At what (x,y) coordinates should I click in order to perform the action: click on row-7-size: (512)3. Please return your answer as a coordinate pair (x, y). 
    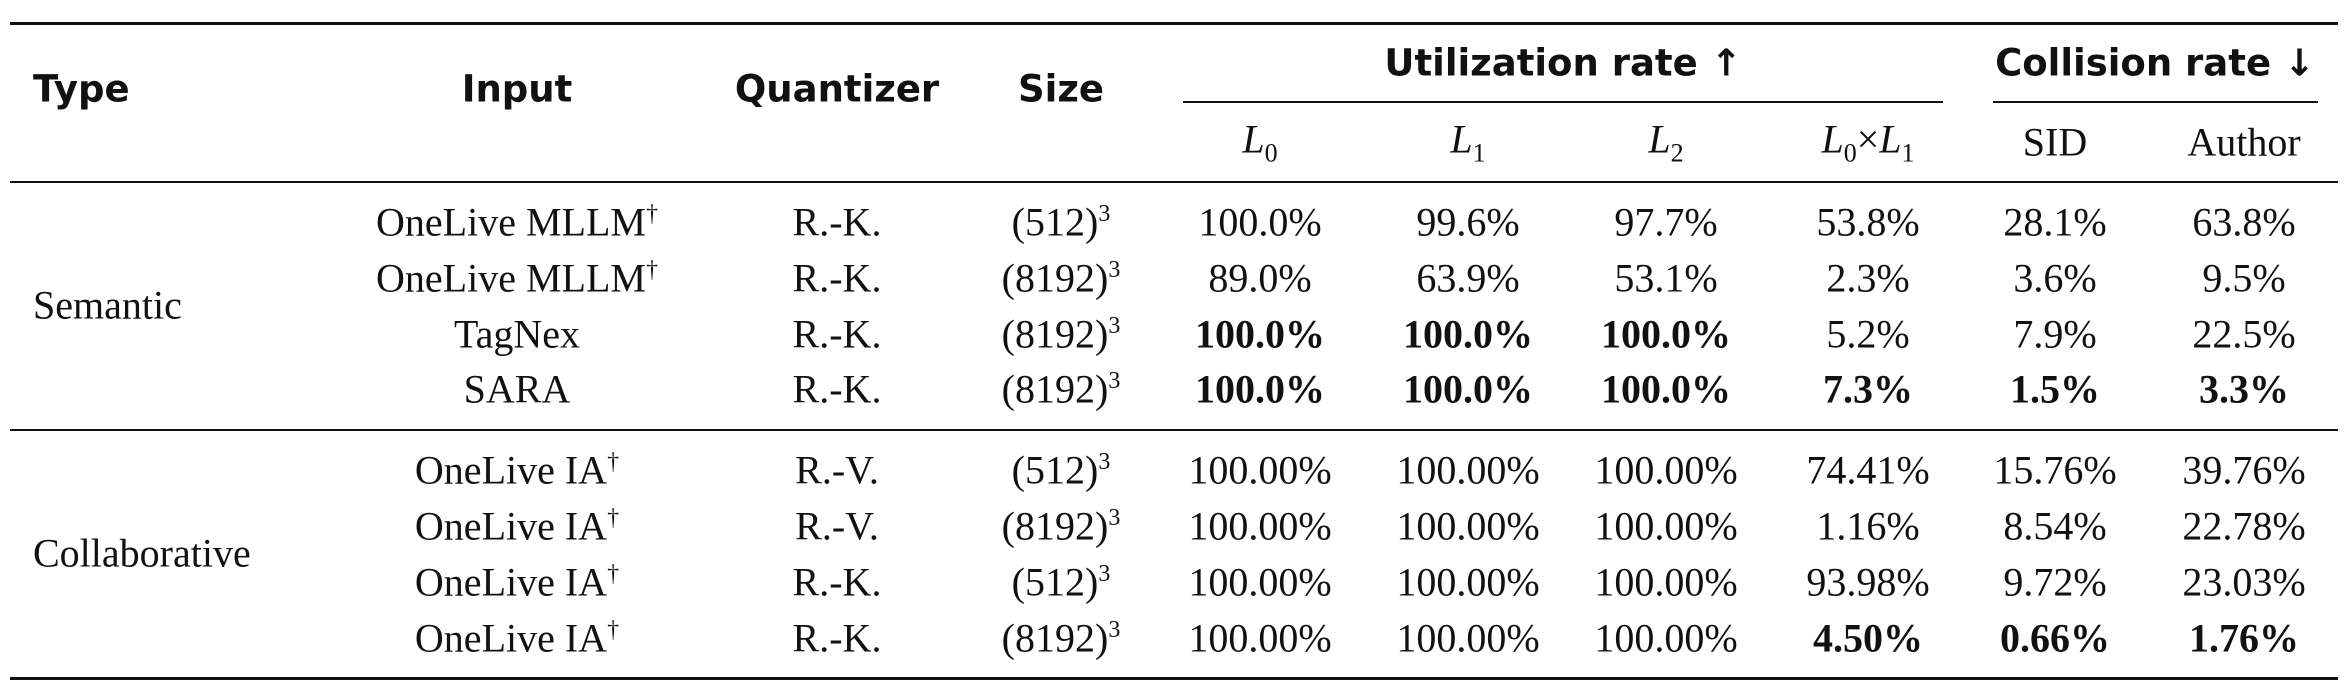
    Looking at the image, I should click on (1061, 582).